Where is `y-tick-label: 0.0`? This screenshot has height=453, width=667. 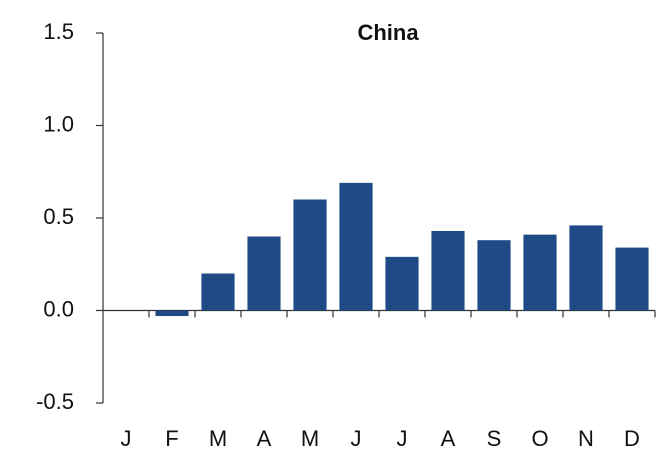 y-tick-label: 0.0 is located at coordinates (58, 308).